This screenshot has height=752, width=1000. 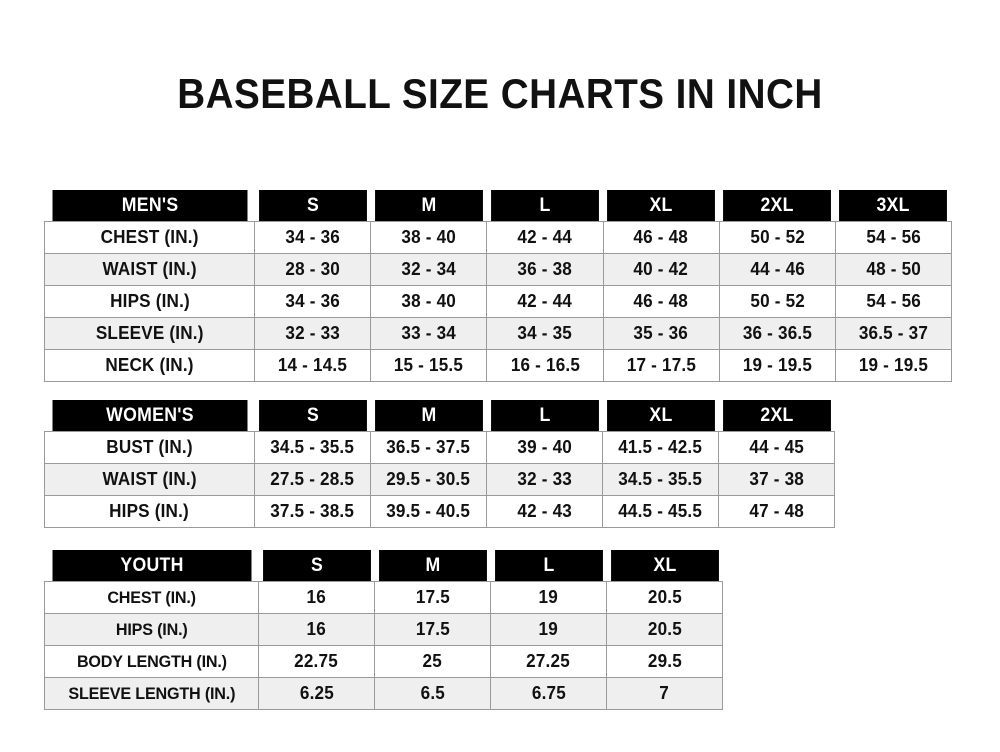 What do you see at coordinates (149, 301) in the screenshot?
I see `mens-row-label: HIPS (IN.)` at bounding box center [149, 301].